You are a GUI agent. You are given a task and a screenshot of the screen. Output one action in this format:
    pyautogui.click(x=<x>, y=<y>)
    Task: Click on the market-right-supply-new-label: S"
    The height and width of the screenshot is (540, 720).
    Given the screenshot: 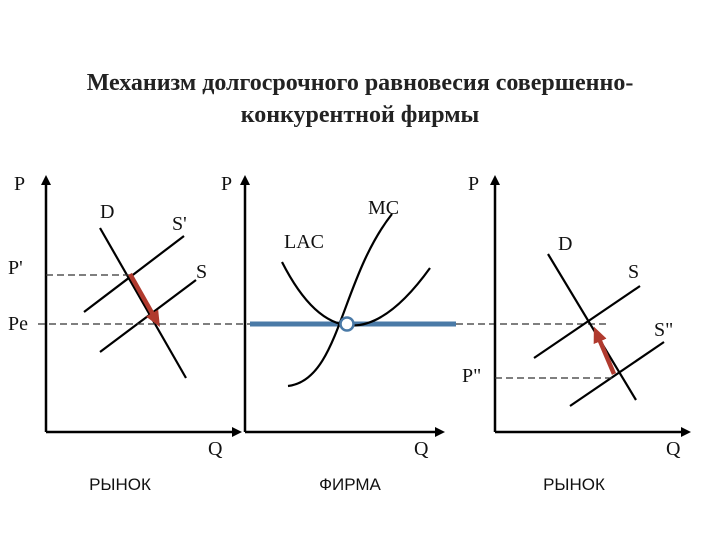 What is the action you would take?
    pyautogui.click(x=663, y=330)
    